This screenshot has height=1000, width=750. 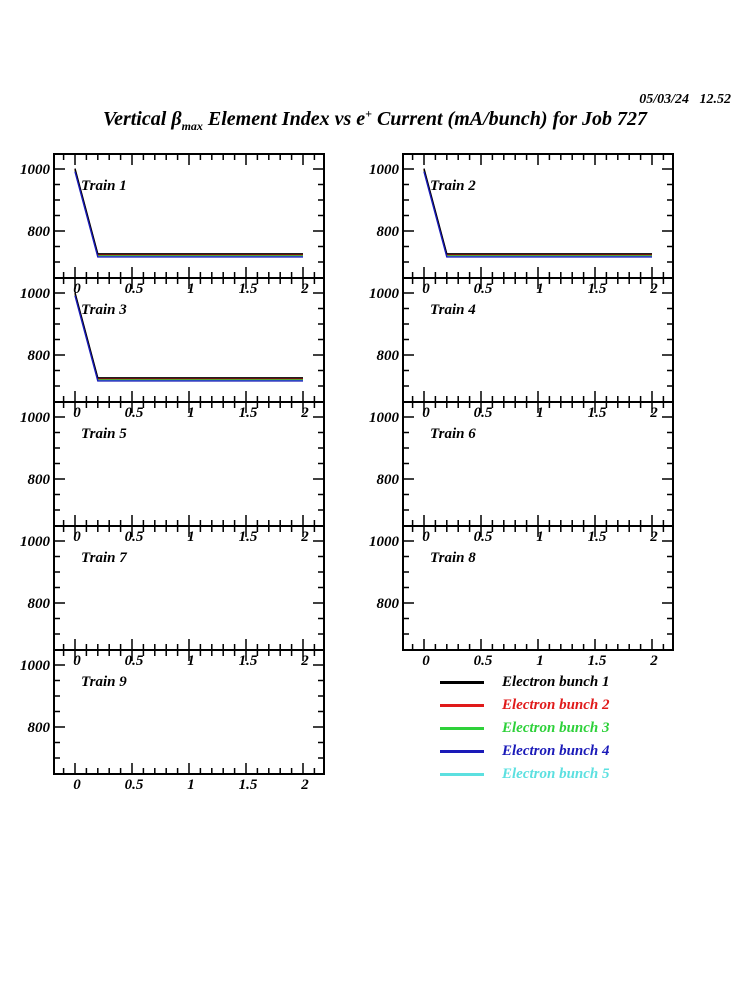 I want to click on legend-item-5: Electron bunch 5, so click(x=525, y=774).